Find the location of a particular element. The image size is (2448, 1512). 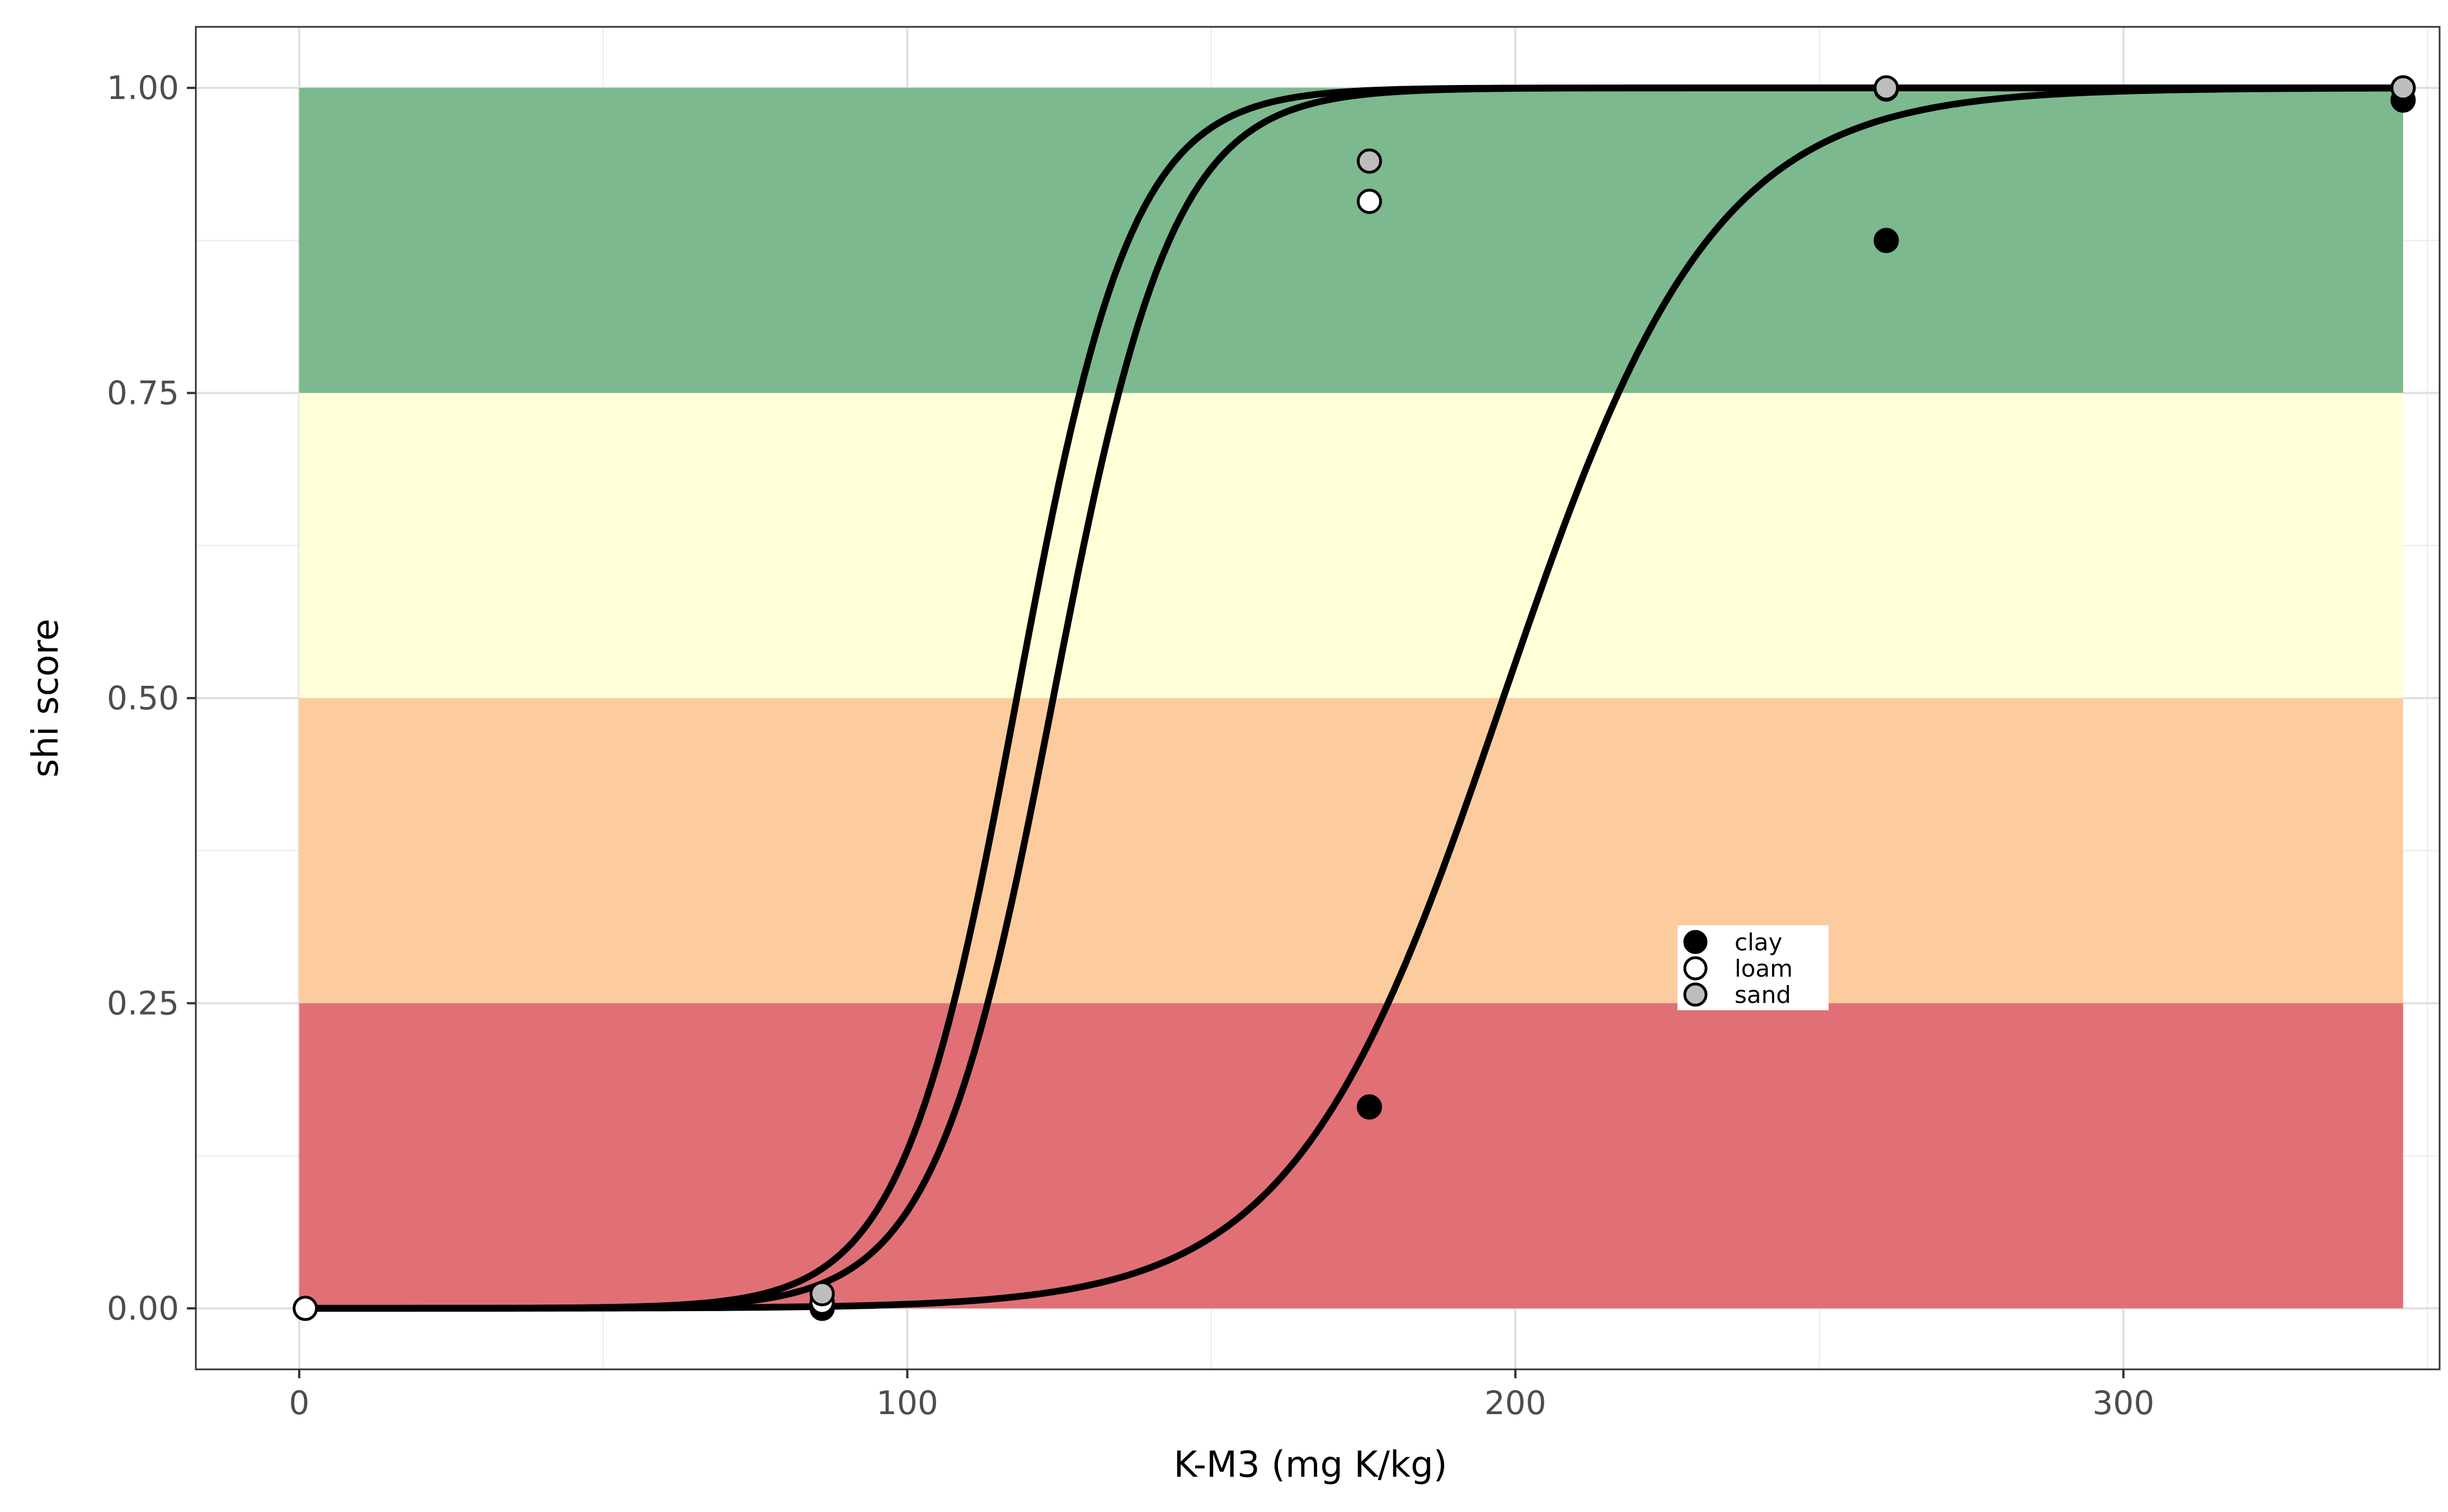

legend-label-clay: clay is located at coordinates (1758, 942).